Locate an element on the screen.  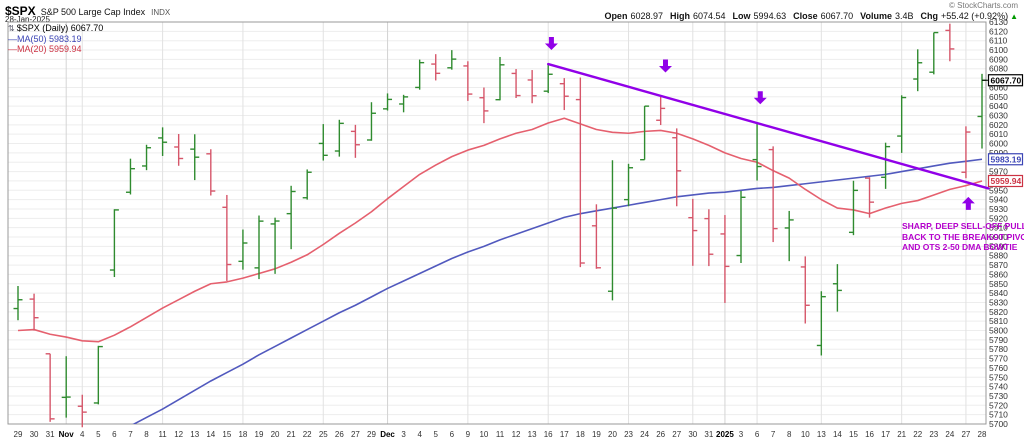
price-tick-label: 5930 is located at coordinates (998, 209).